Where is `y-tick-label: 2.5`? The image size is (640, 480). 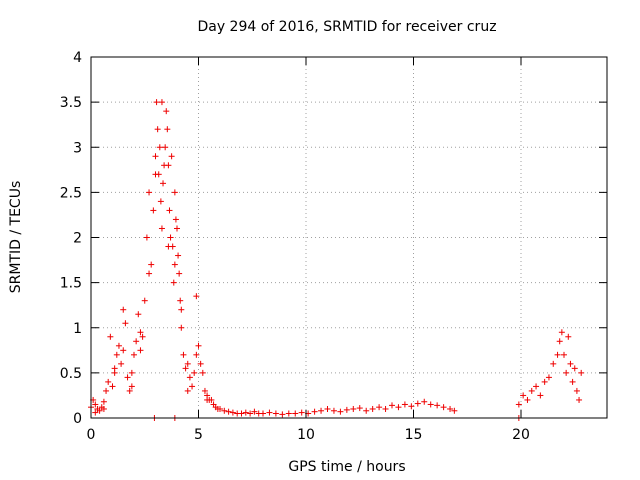 y-tick-label: 2.5 is located at coordinates (71, 193).